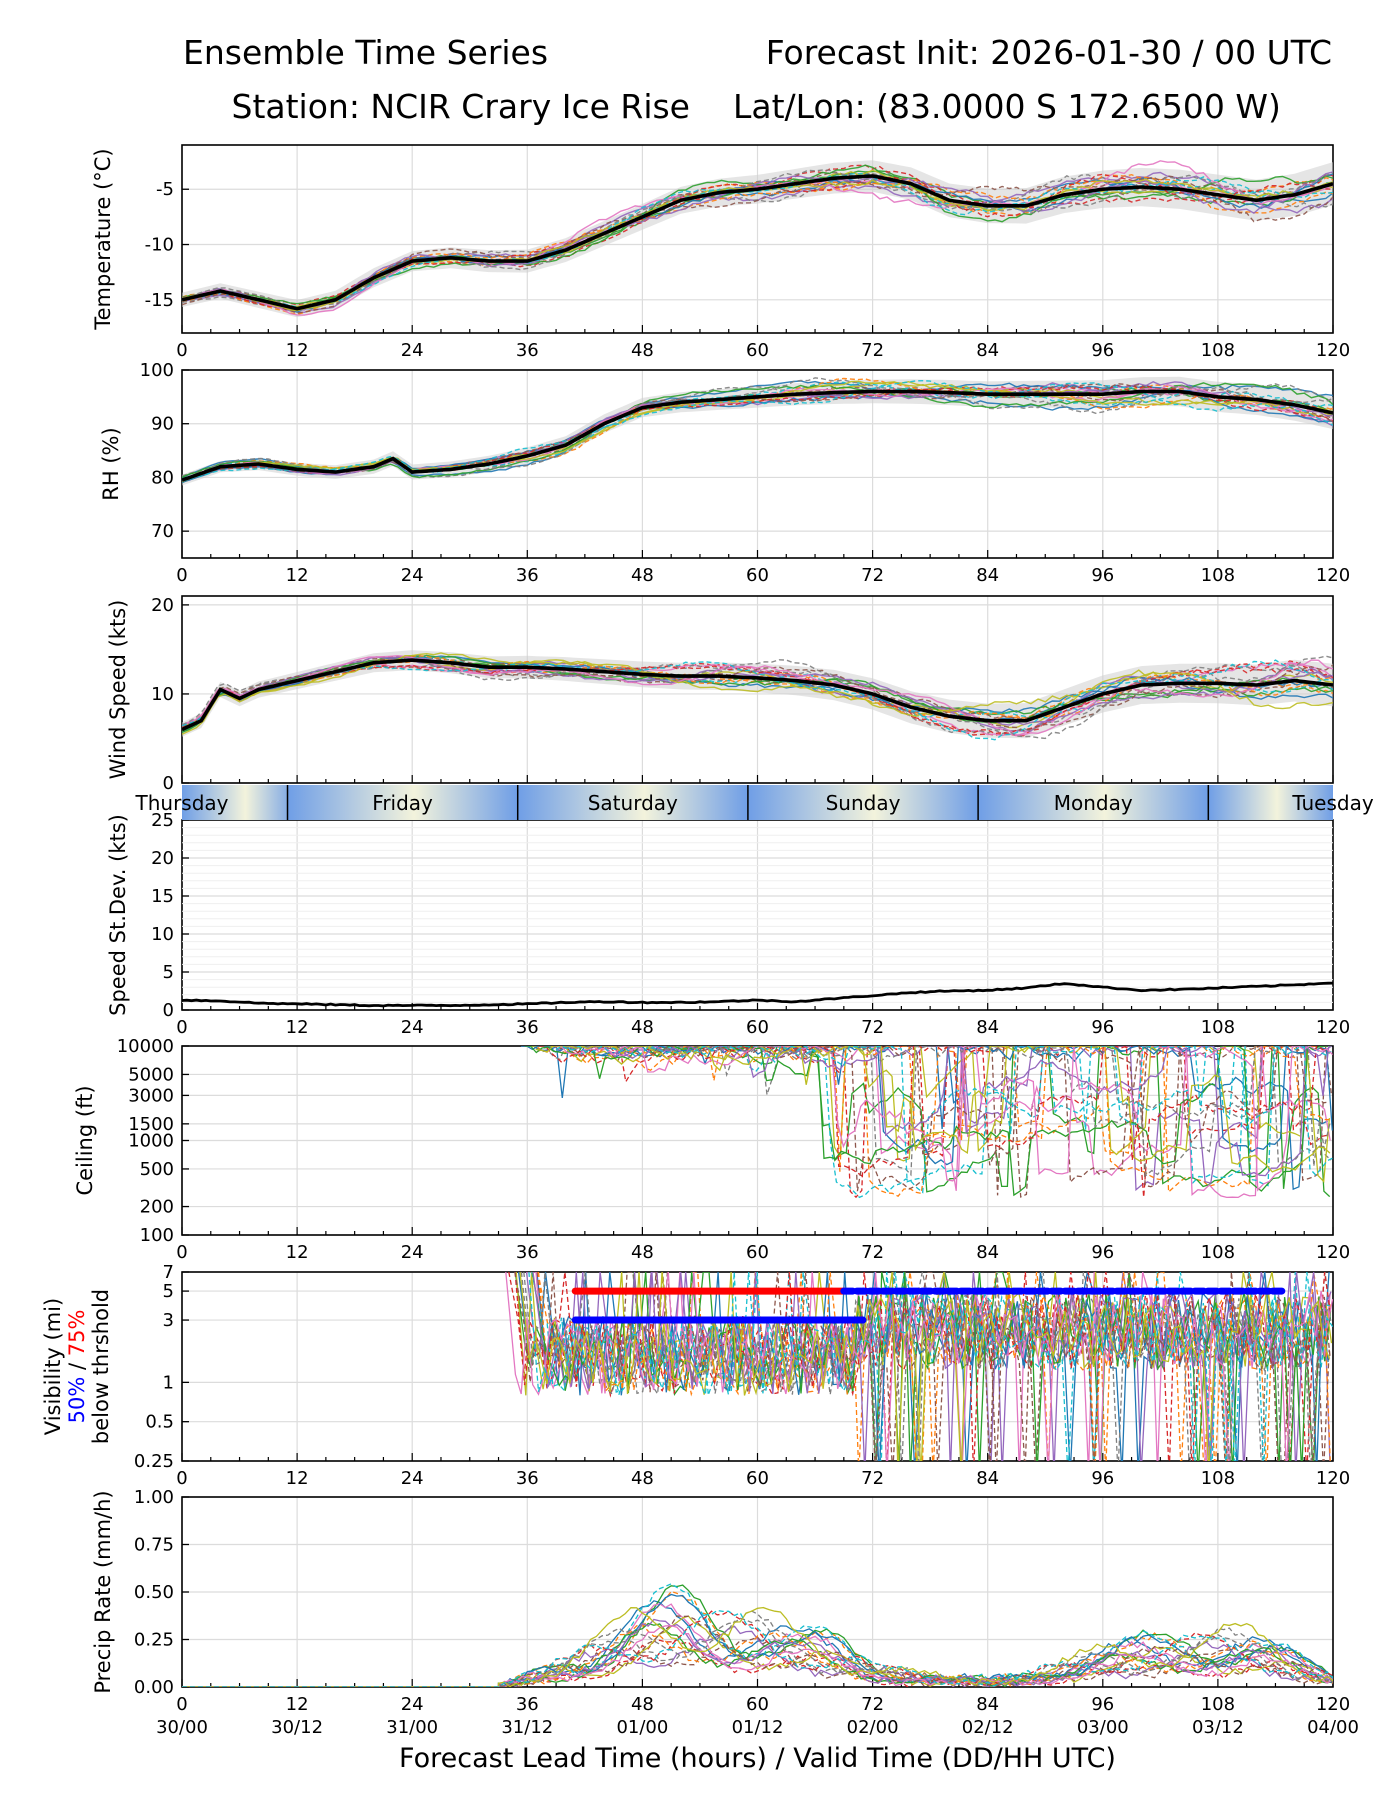 The image size is (1400, 1800). I want to click on ceiling-ylabel: Ceiling (ft), so click(85, 1140).